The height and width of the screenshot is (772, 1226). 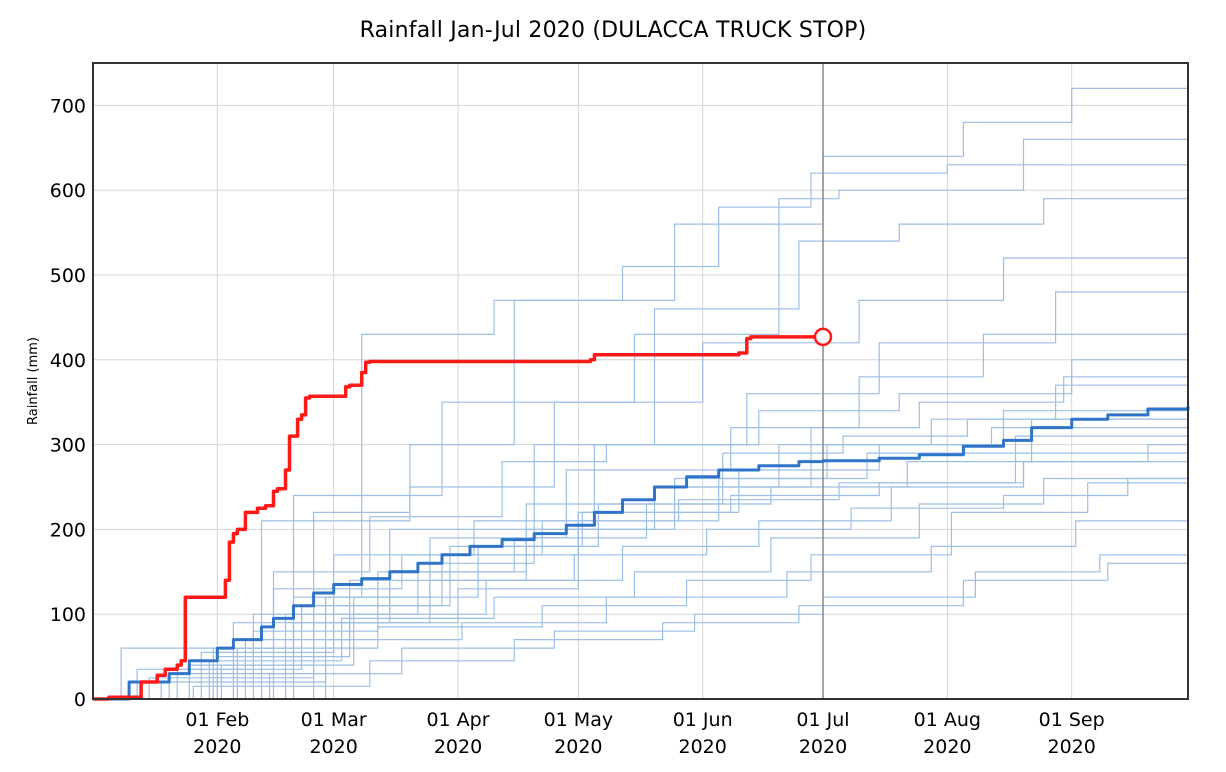 What do you see at coordinates (217, 720) in the screenshot?
I see `x-tick-label: 01 Feb` at bounding box center [217, 720].